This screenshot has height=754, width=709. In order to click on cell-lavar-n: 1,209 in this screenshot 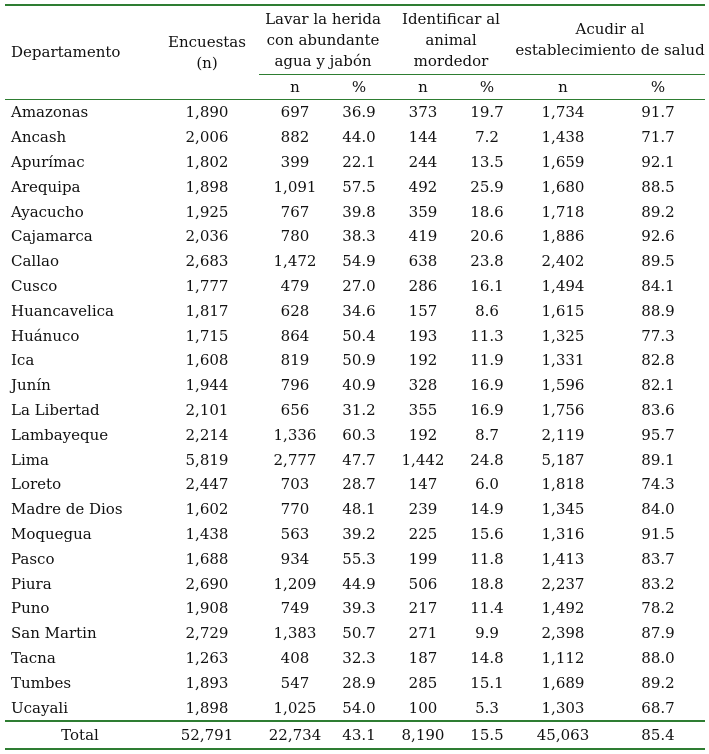, I will do `click(295, 583)`.